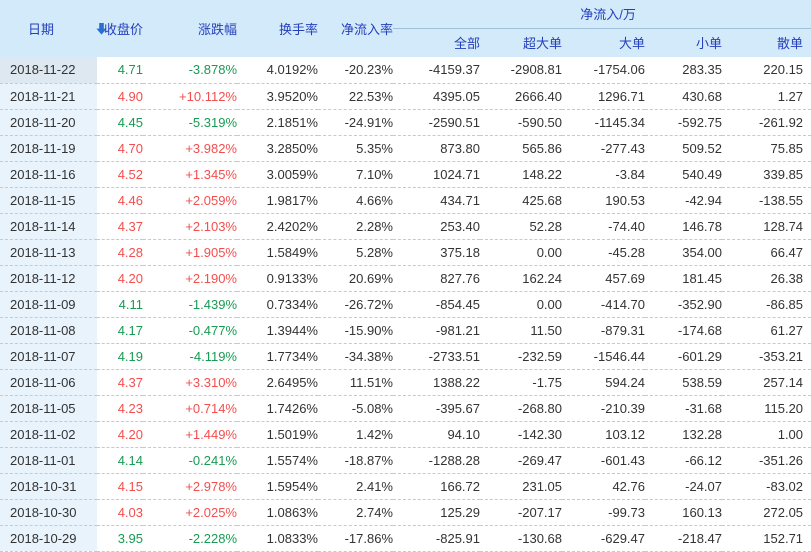 The image size is (811, 552). I want to click on cell-net_rate: -20.23%, so click(355, 70).